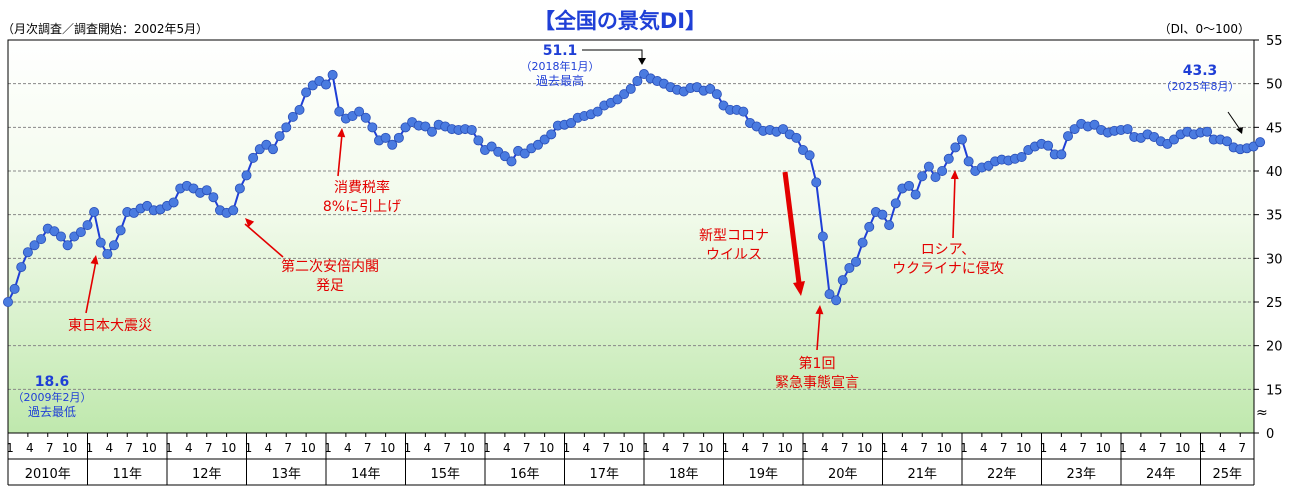 This screenshot has width=1294, height=494. I want to click on year-label: 16年, so click(525, 474).